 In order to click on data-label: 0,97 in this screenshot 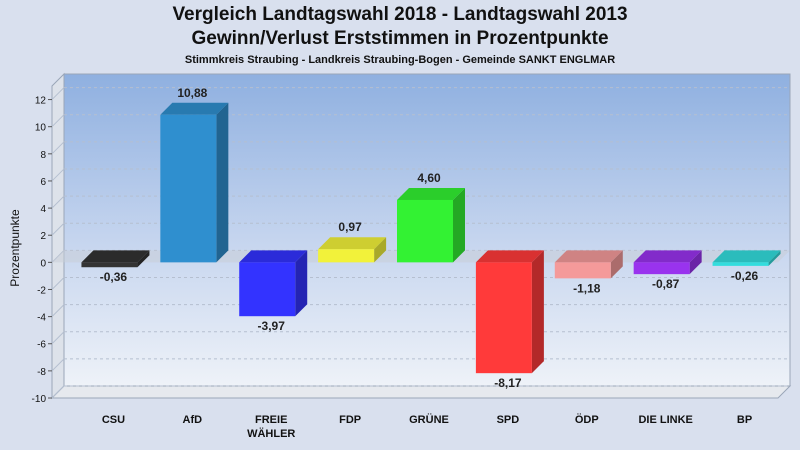, I will do `click(350, 227)`.